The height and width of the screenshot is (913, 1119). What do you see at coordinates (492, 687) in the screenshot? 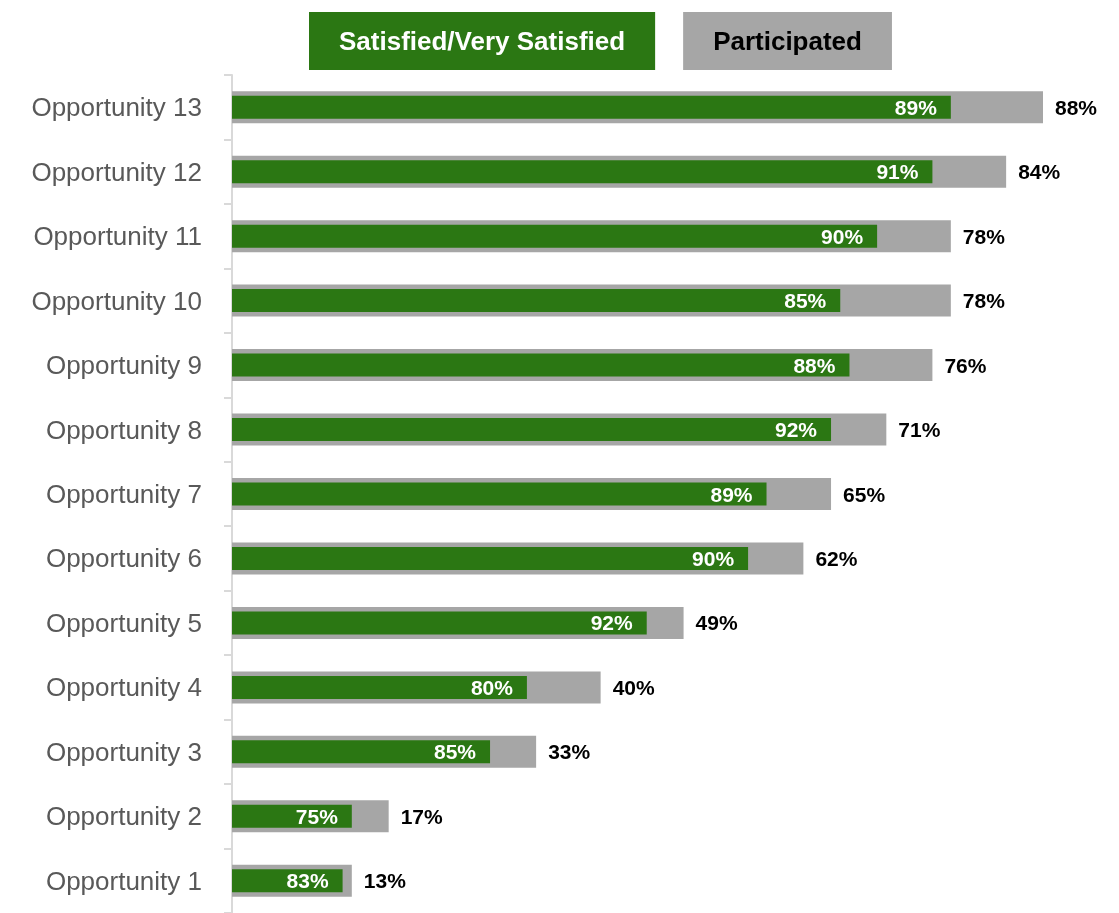
I see `annotation: 80%` at bounding box center [492, 687].